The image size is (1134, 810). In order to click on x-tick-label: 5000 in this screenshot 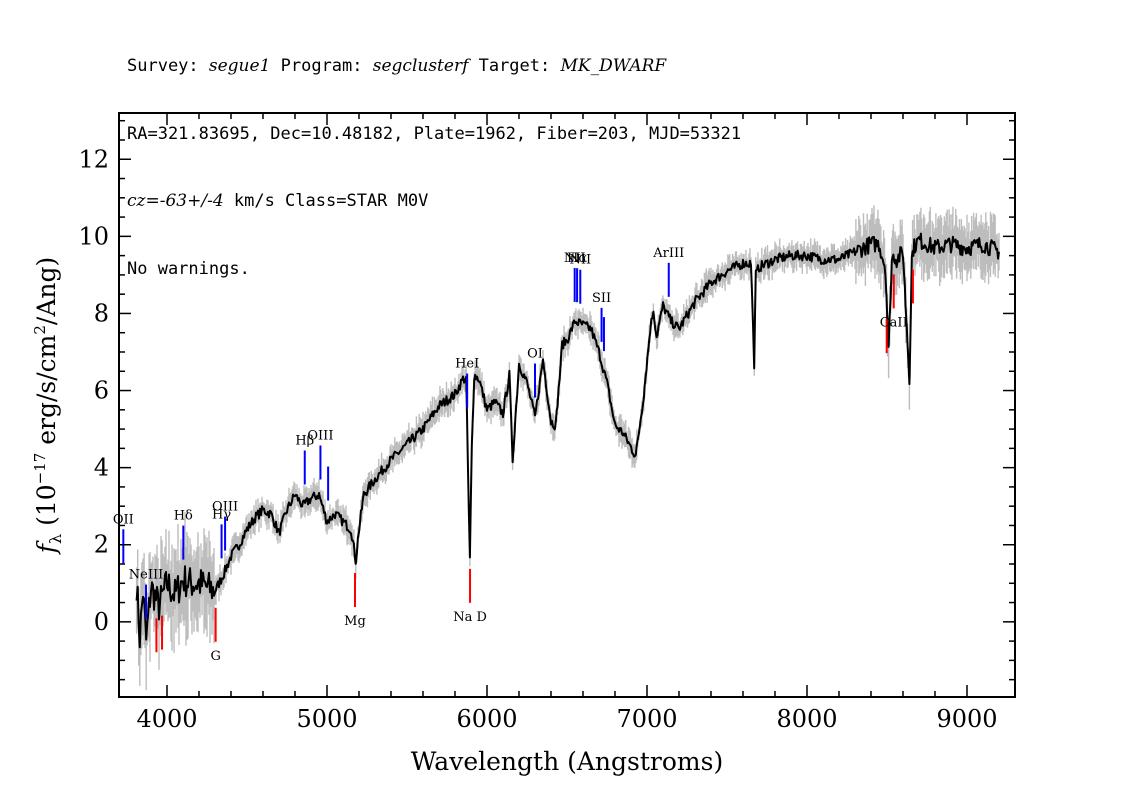, I will do `click(326, 719)`.